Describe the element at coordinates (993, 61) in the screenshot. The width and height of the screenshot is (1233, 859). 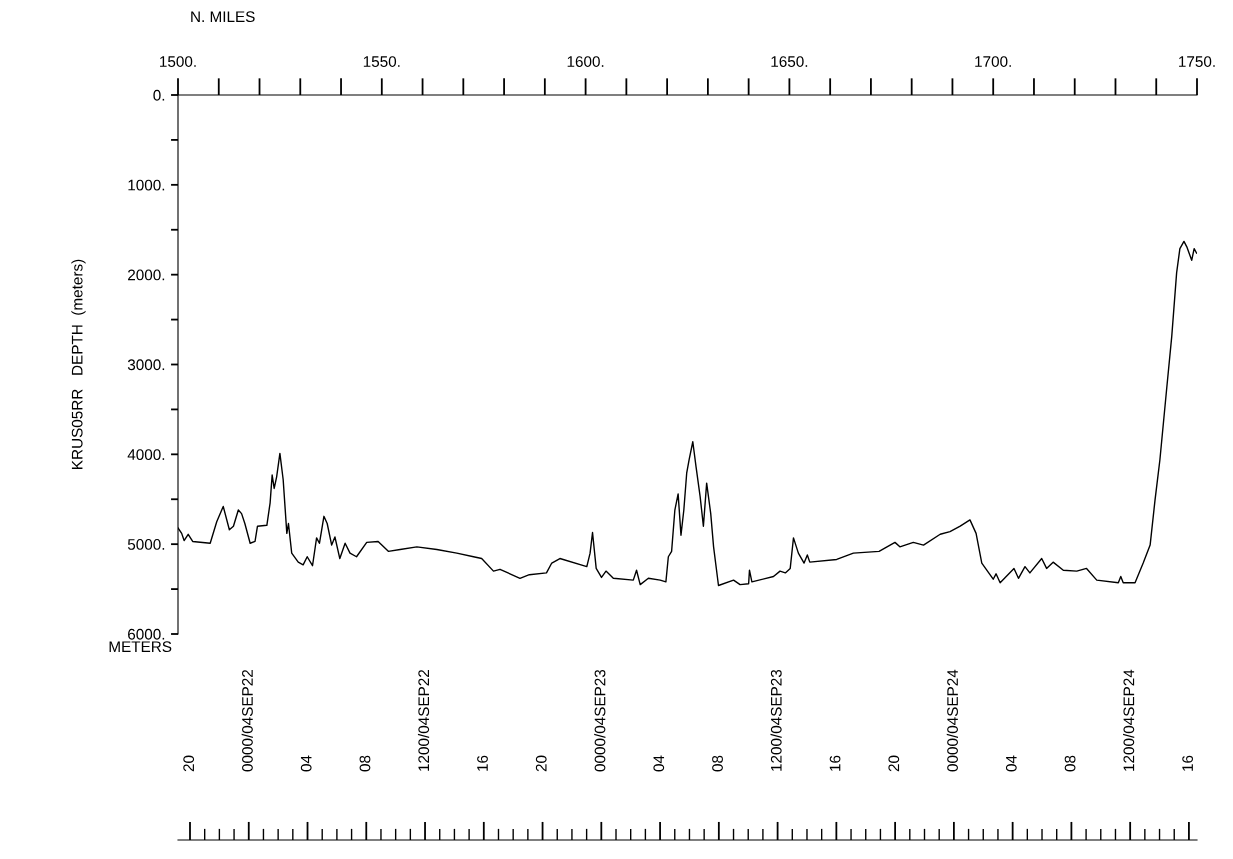
I see `x-tick-label: 1700.` at that location.